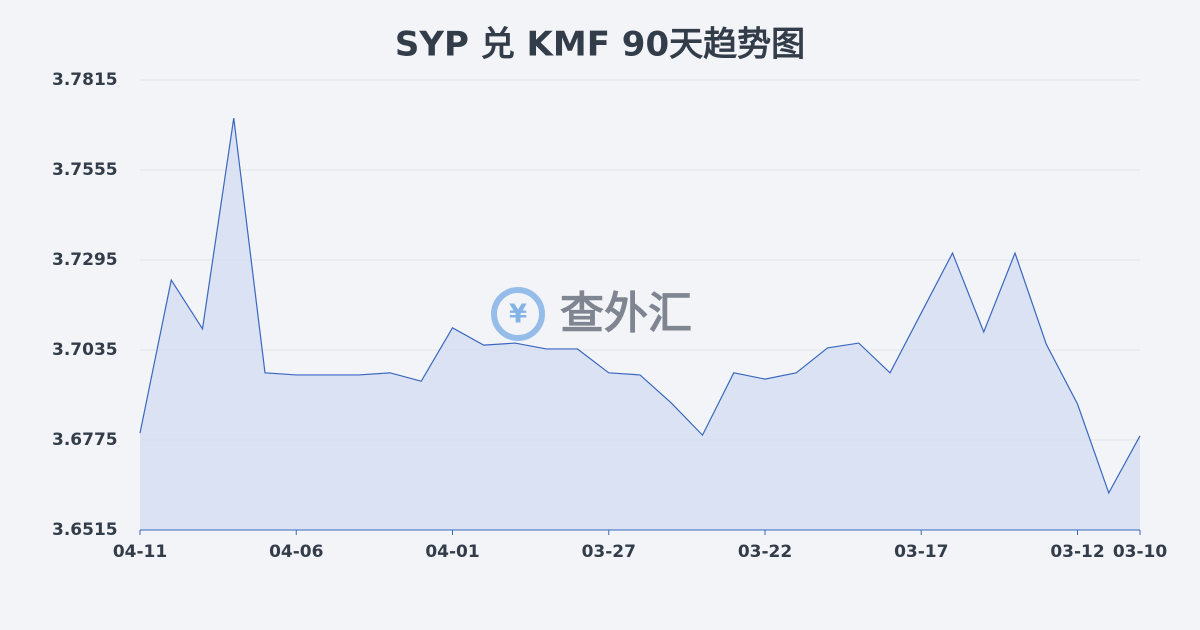  Describe the element at coordinates (85, 350) in the screenshot. I see `y-tick-label: 3.7035` at that location.